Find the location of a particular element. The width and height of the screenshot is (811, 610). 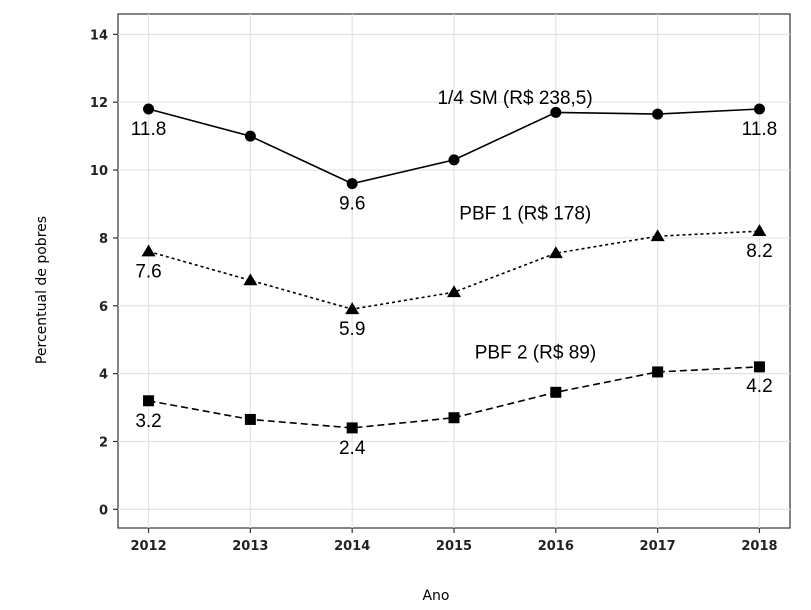

x-tick-label: 2015 is located at coordinates (454, 546).